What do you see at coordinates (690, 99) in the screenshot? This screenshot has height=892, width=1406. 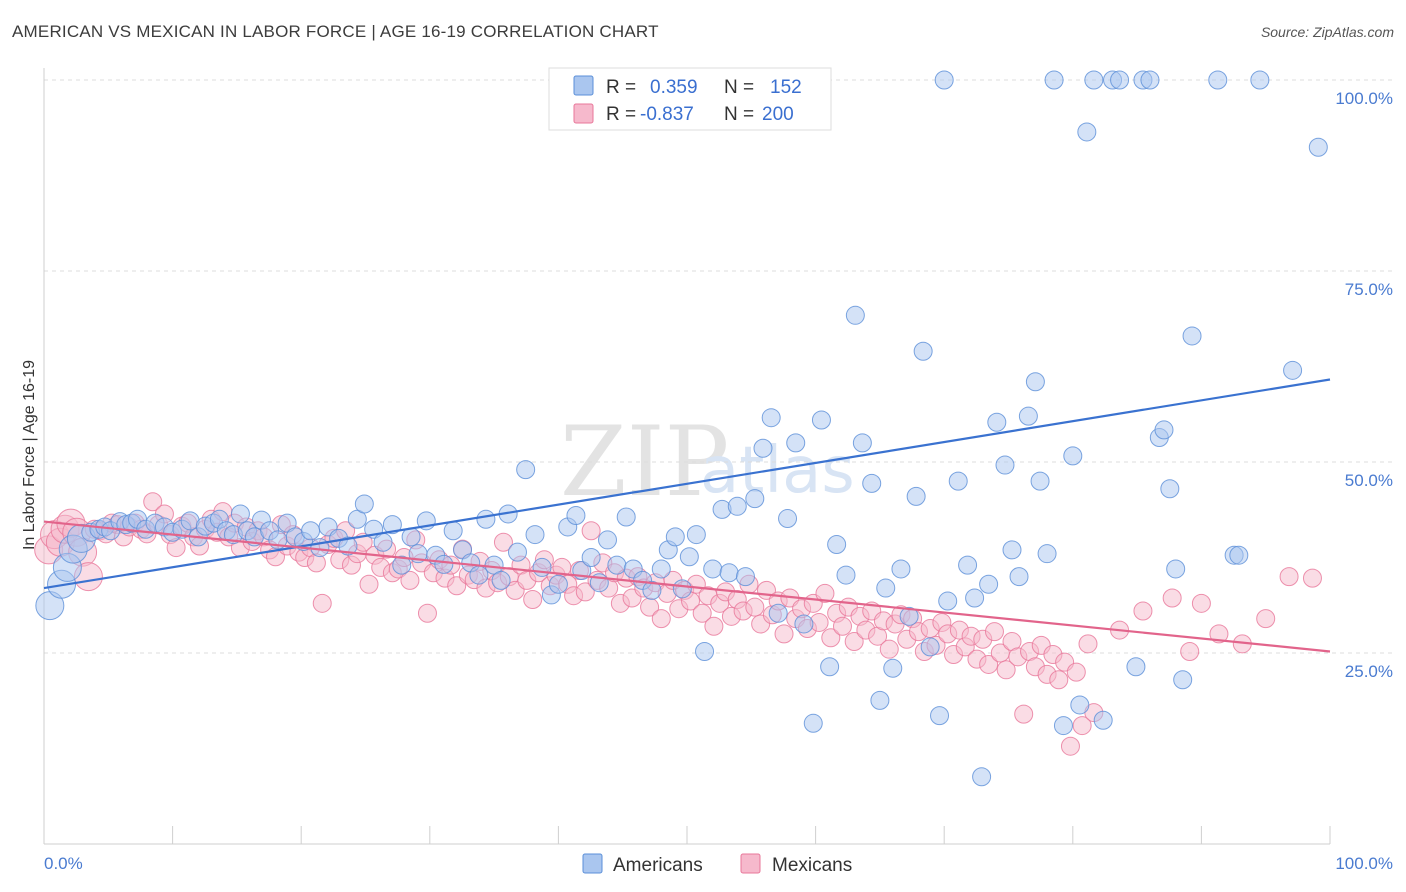 I see `legend-box` at bounding box center [690, 99].